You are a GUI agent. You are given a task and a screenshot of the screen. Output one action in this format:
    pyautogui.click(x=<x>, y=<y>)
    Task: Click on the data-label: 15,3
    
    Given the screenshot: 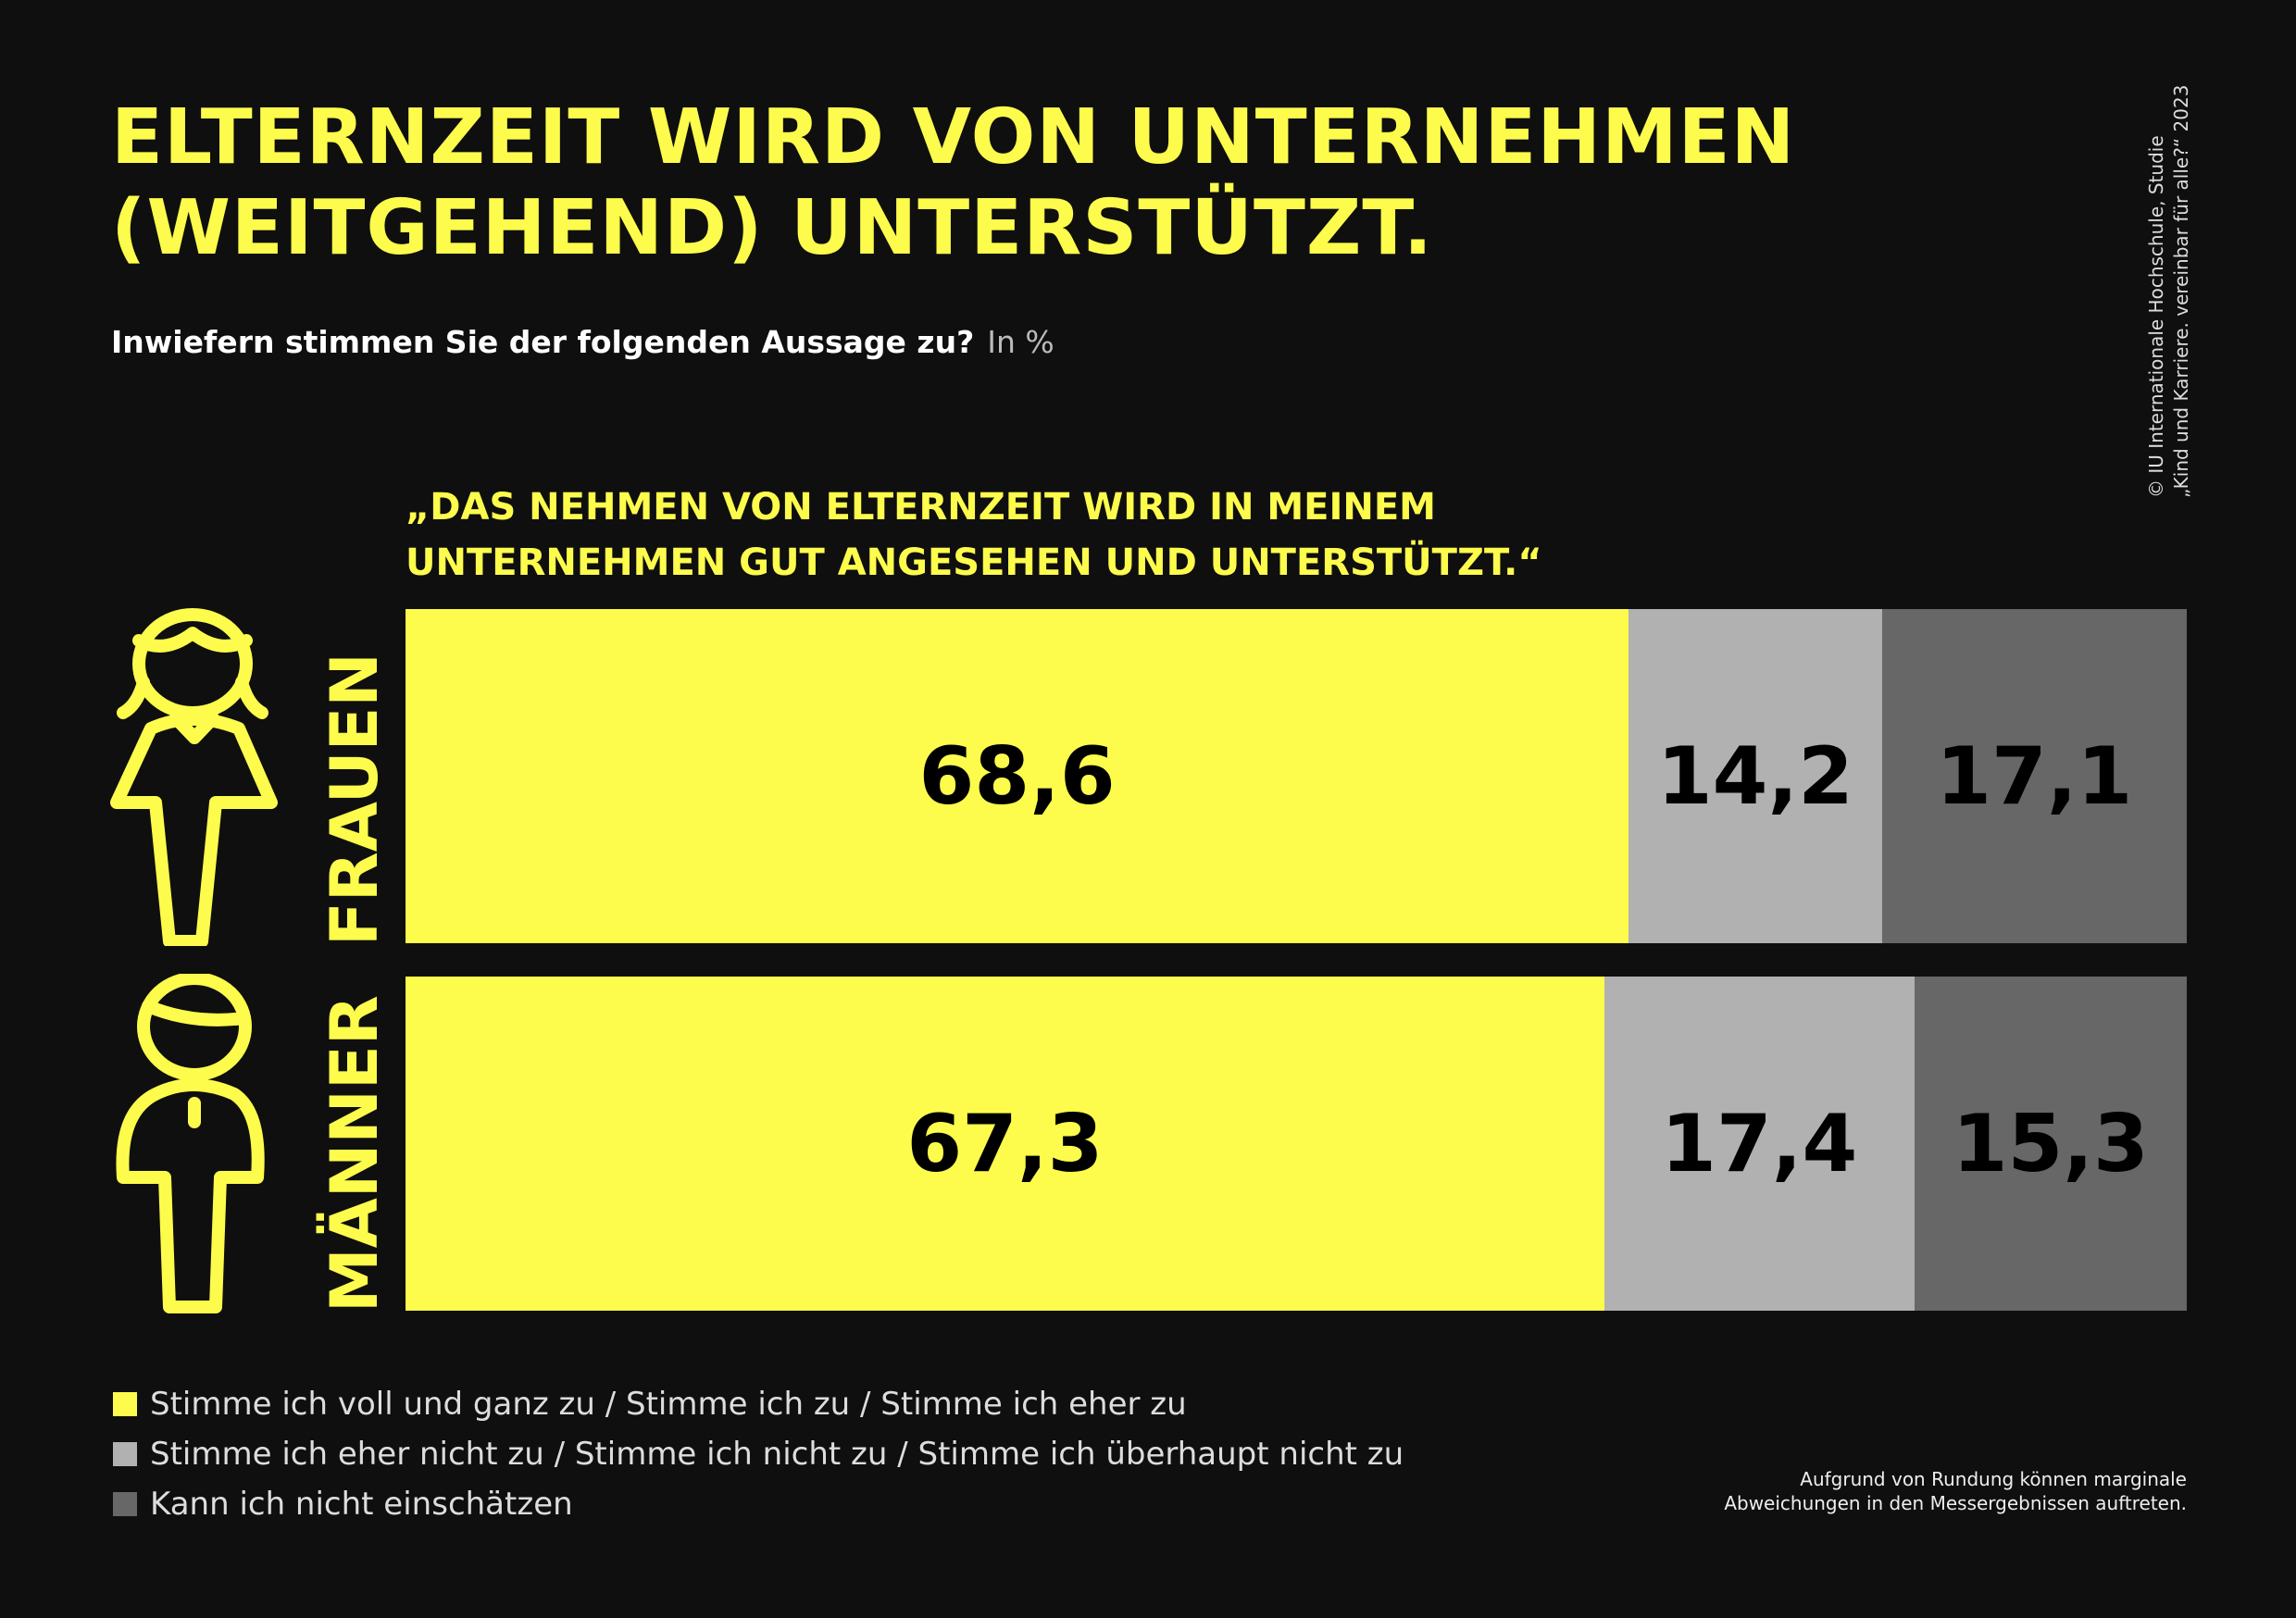 What is the action you would take?
    pyautogui.click(x=2050, y=1143)
    